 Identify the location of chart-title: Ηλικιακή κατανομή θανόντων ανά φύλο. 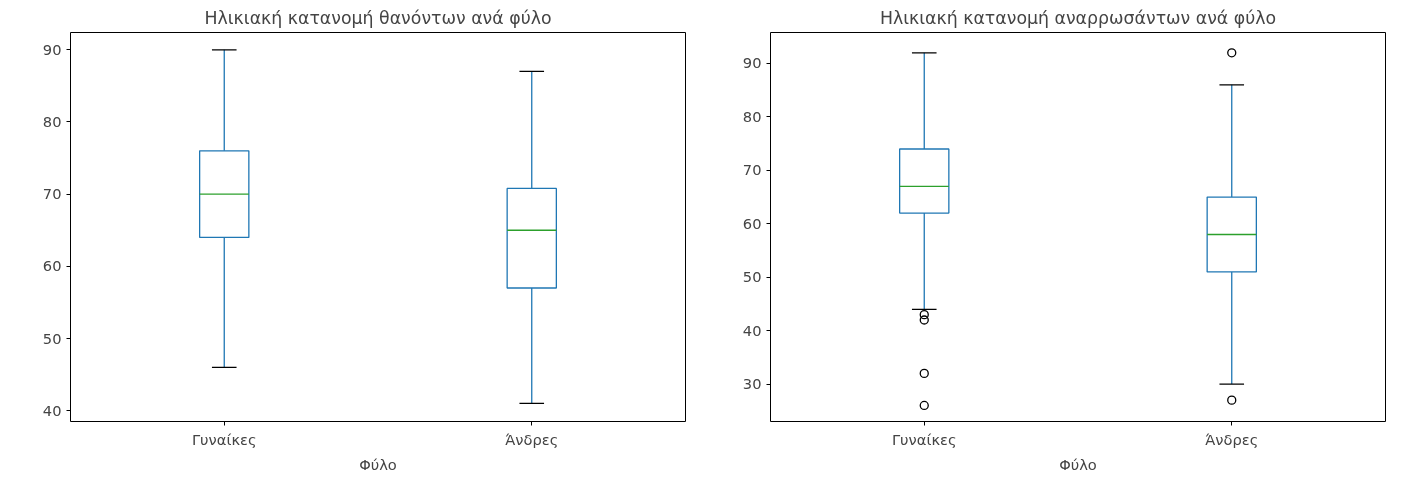
(378, 17).